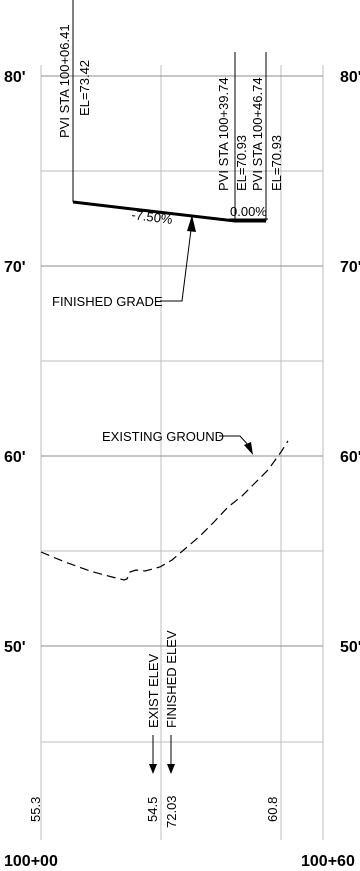  I want to click on existing-ground-arrowhead, so click(248, 448).